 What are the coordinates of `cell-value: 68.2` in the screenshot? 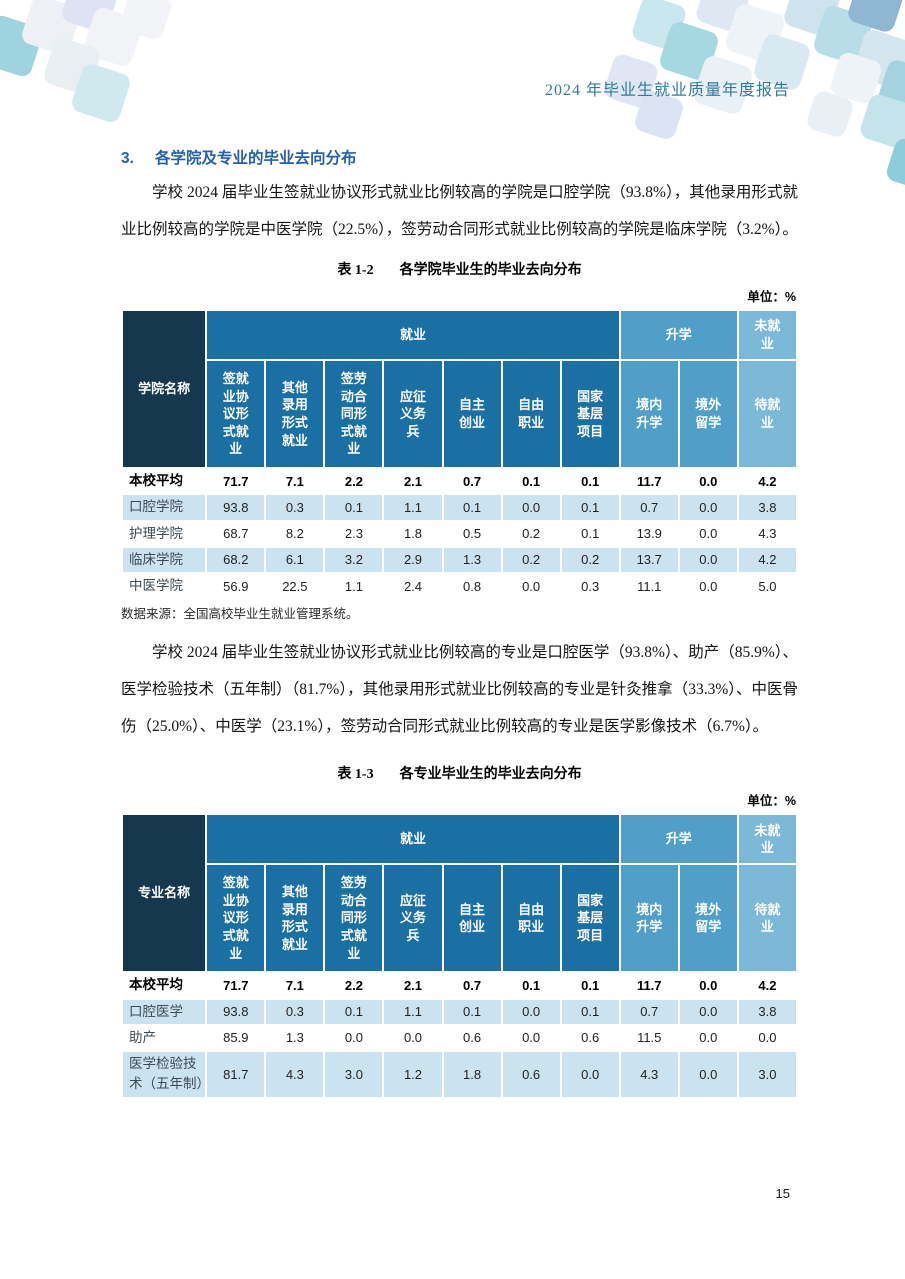 It's located at (236, 559).